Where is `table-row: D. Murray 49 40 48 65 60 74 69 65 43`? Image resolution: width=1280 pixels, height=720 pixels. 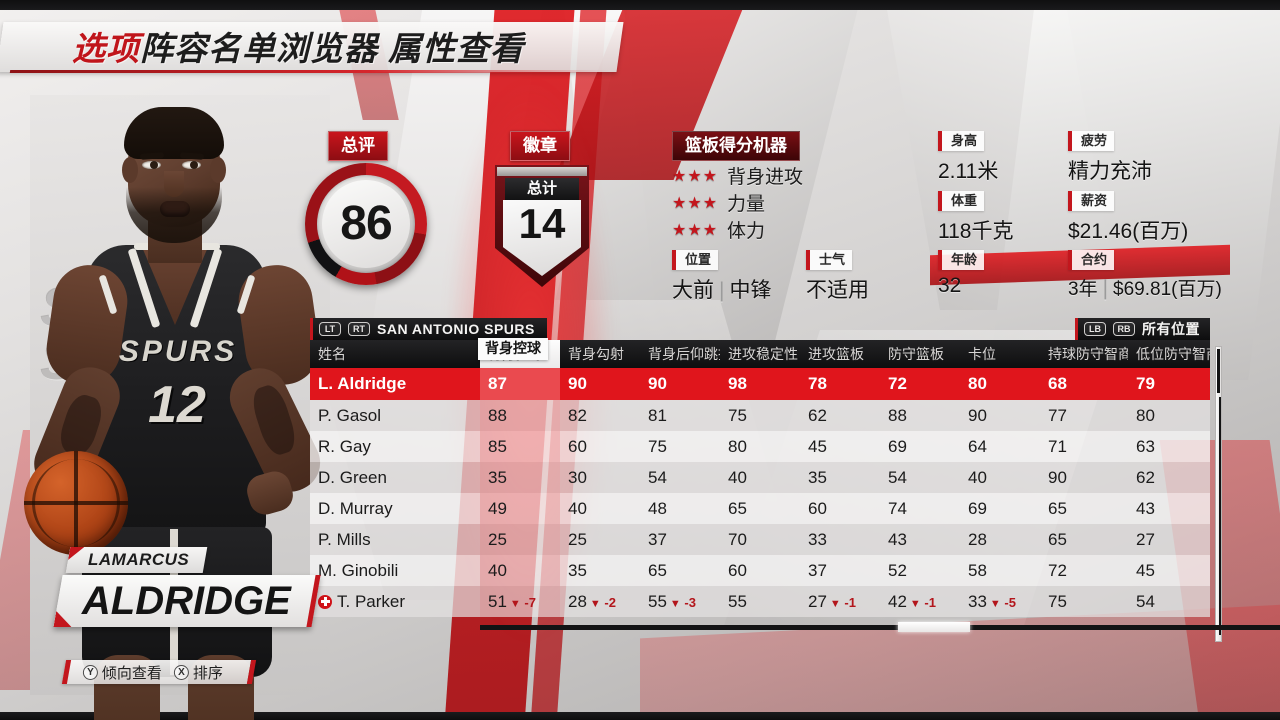
table-row: D. Murray 49 40 48 65 60 74 69 65 43 is located at coordinates (760, 508).